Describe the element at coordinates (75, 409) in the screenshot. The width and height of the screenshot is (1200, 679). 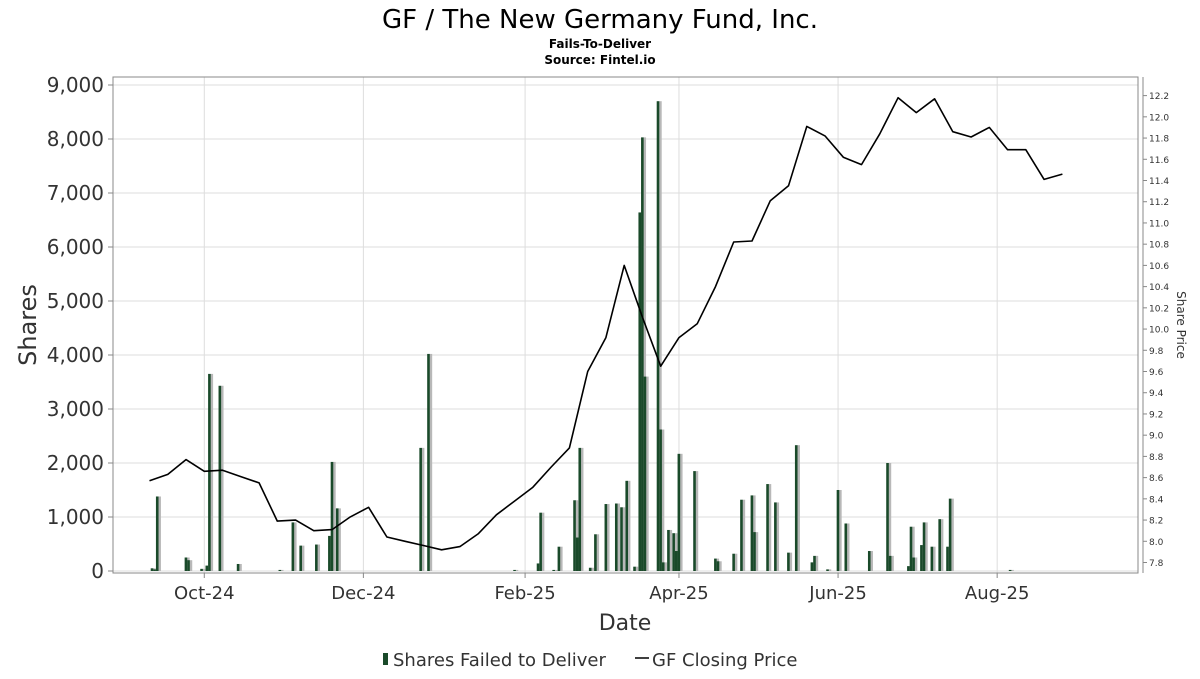
I see `y-tick-label: 3,000` at that location.